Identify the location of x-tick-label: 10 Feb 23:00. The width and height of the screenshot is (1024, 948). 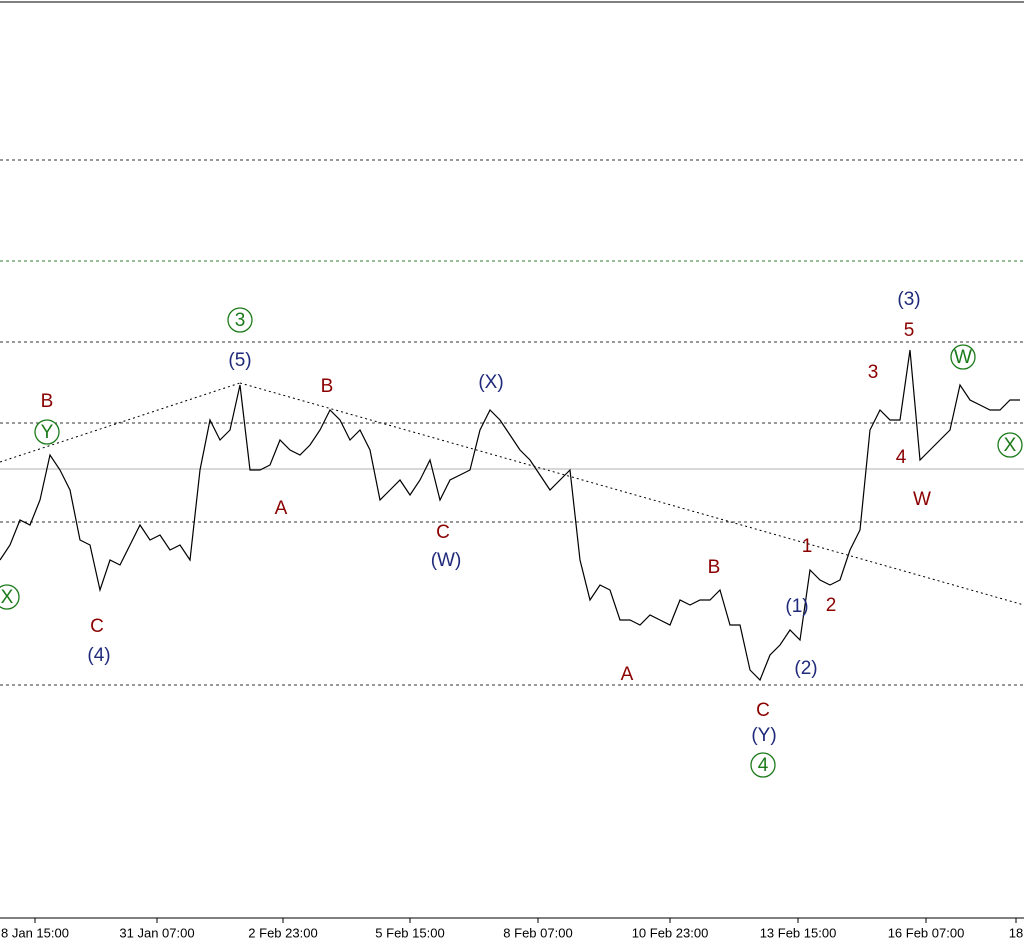
(670, 932).